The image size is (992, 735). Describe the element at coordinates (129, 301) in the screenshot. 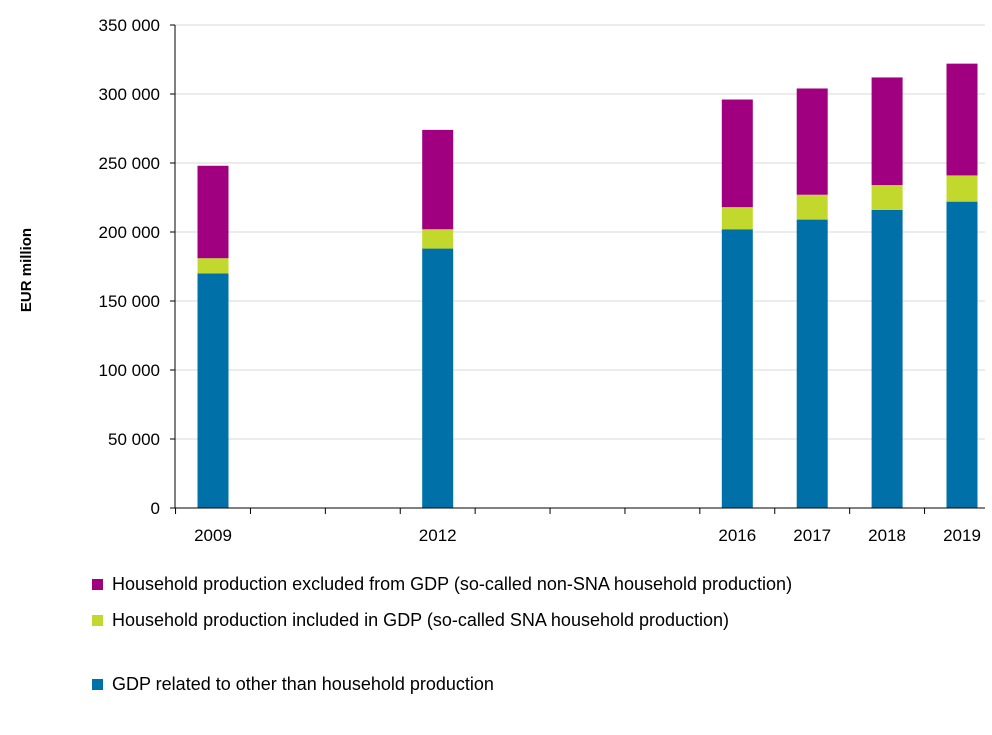

I see `y-tick-label: 150 000` at that location.